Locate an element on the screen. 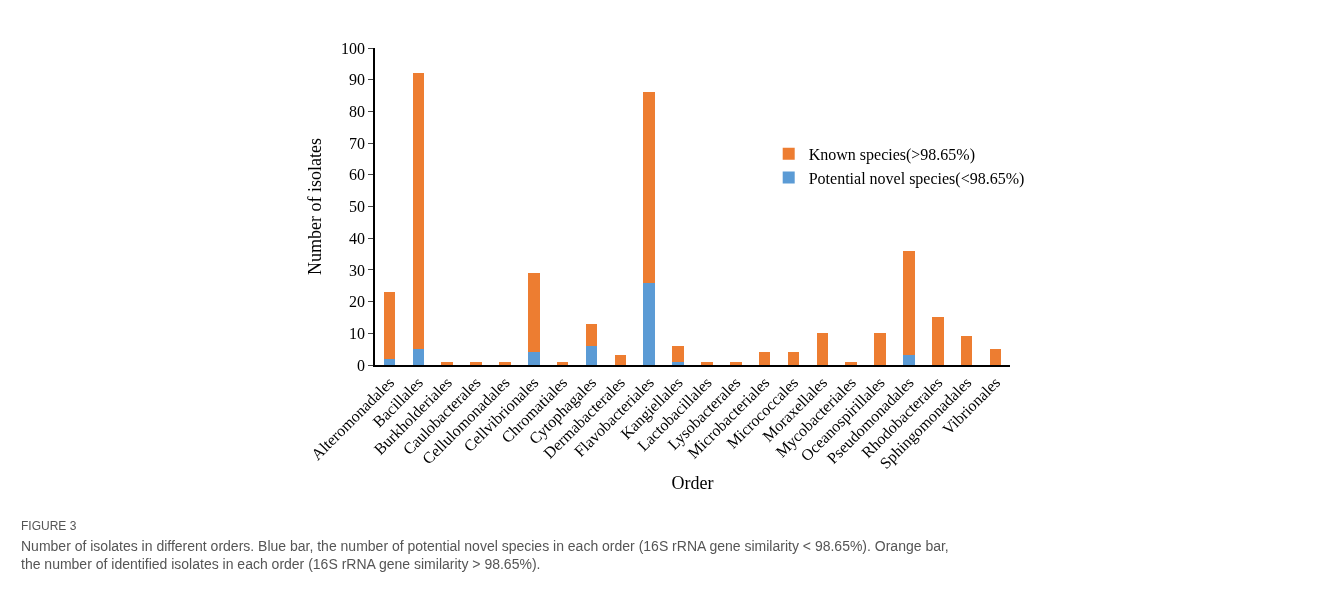 The height and width of the screenshot is (606, 1319). legend-label: Known species(>98.65%) is located at coordinates (892, 154).